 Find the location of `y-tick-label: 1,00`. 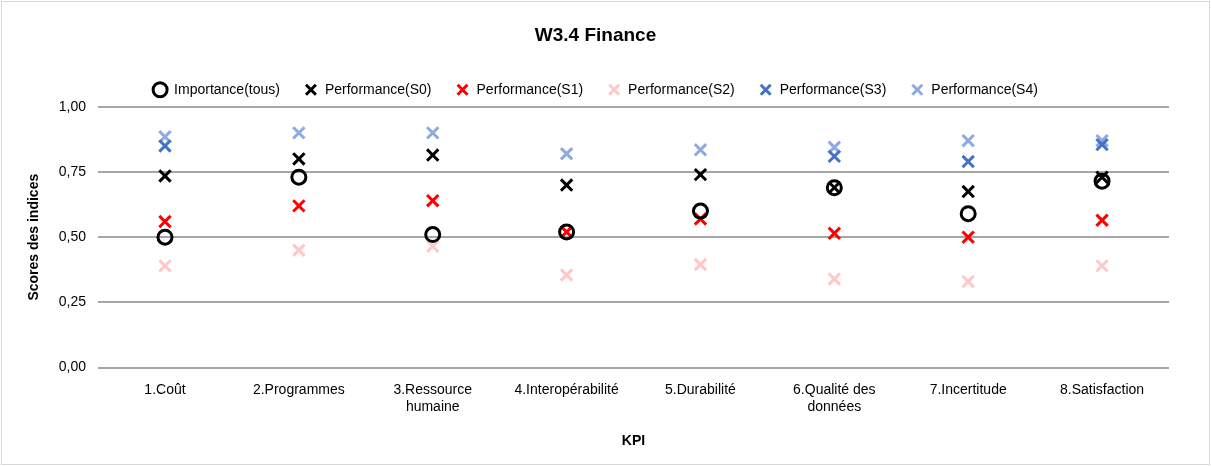

y-tick-label: 1,00 is located at coordinates (72, 105).